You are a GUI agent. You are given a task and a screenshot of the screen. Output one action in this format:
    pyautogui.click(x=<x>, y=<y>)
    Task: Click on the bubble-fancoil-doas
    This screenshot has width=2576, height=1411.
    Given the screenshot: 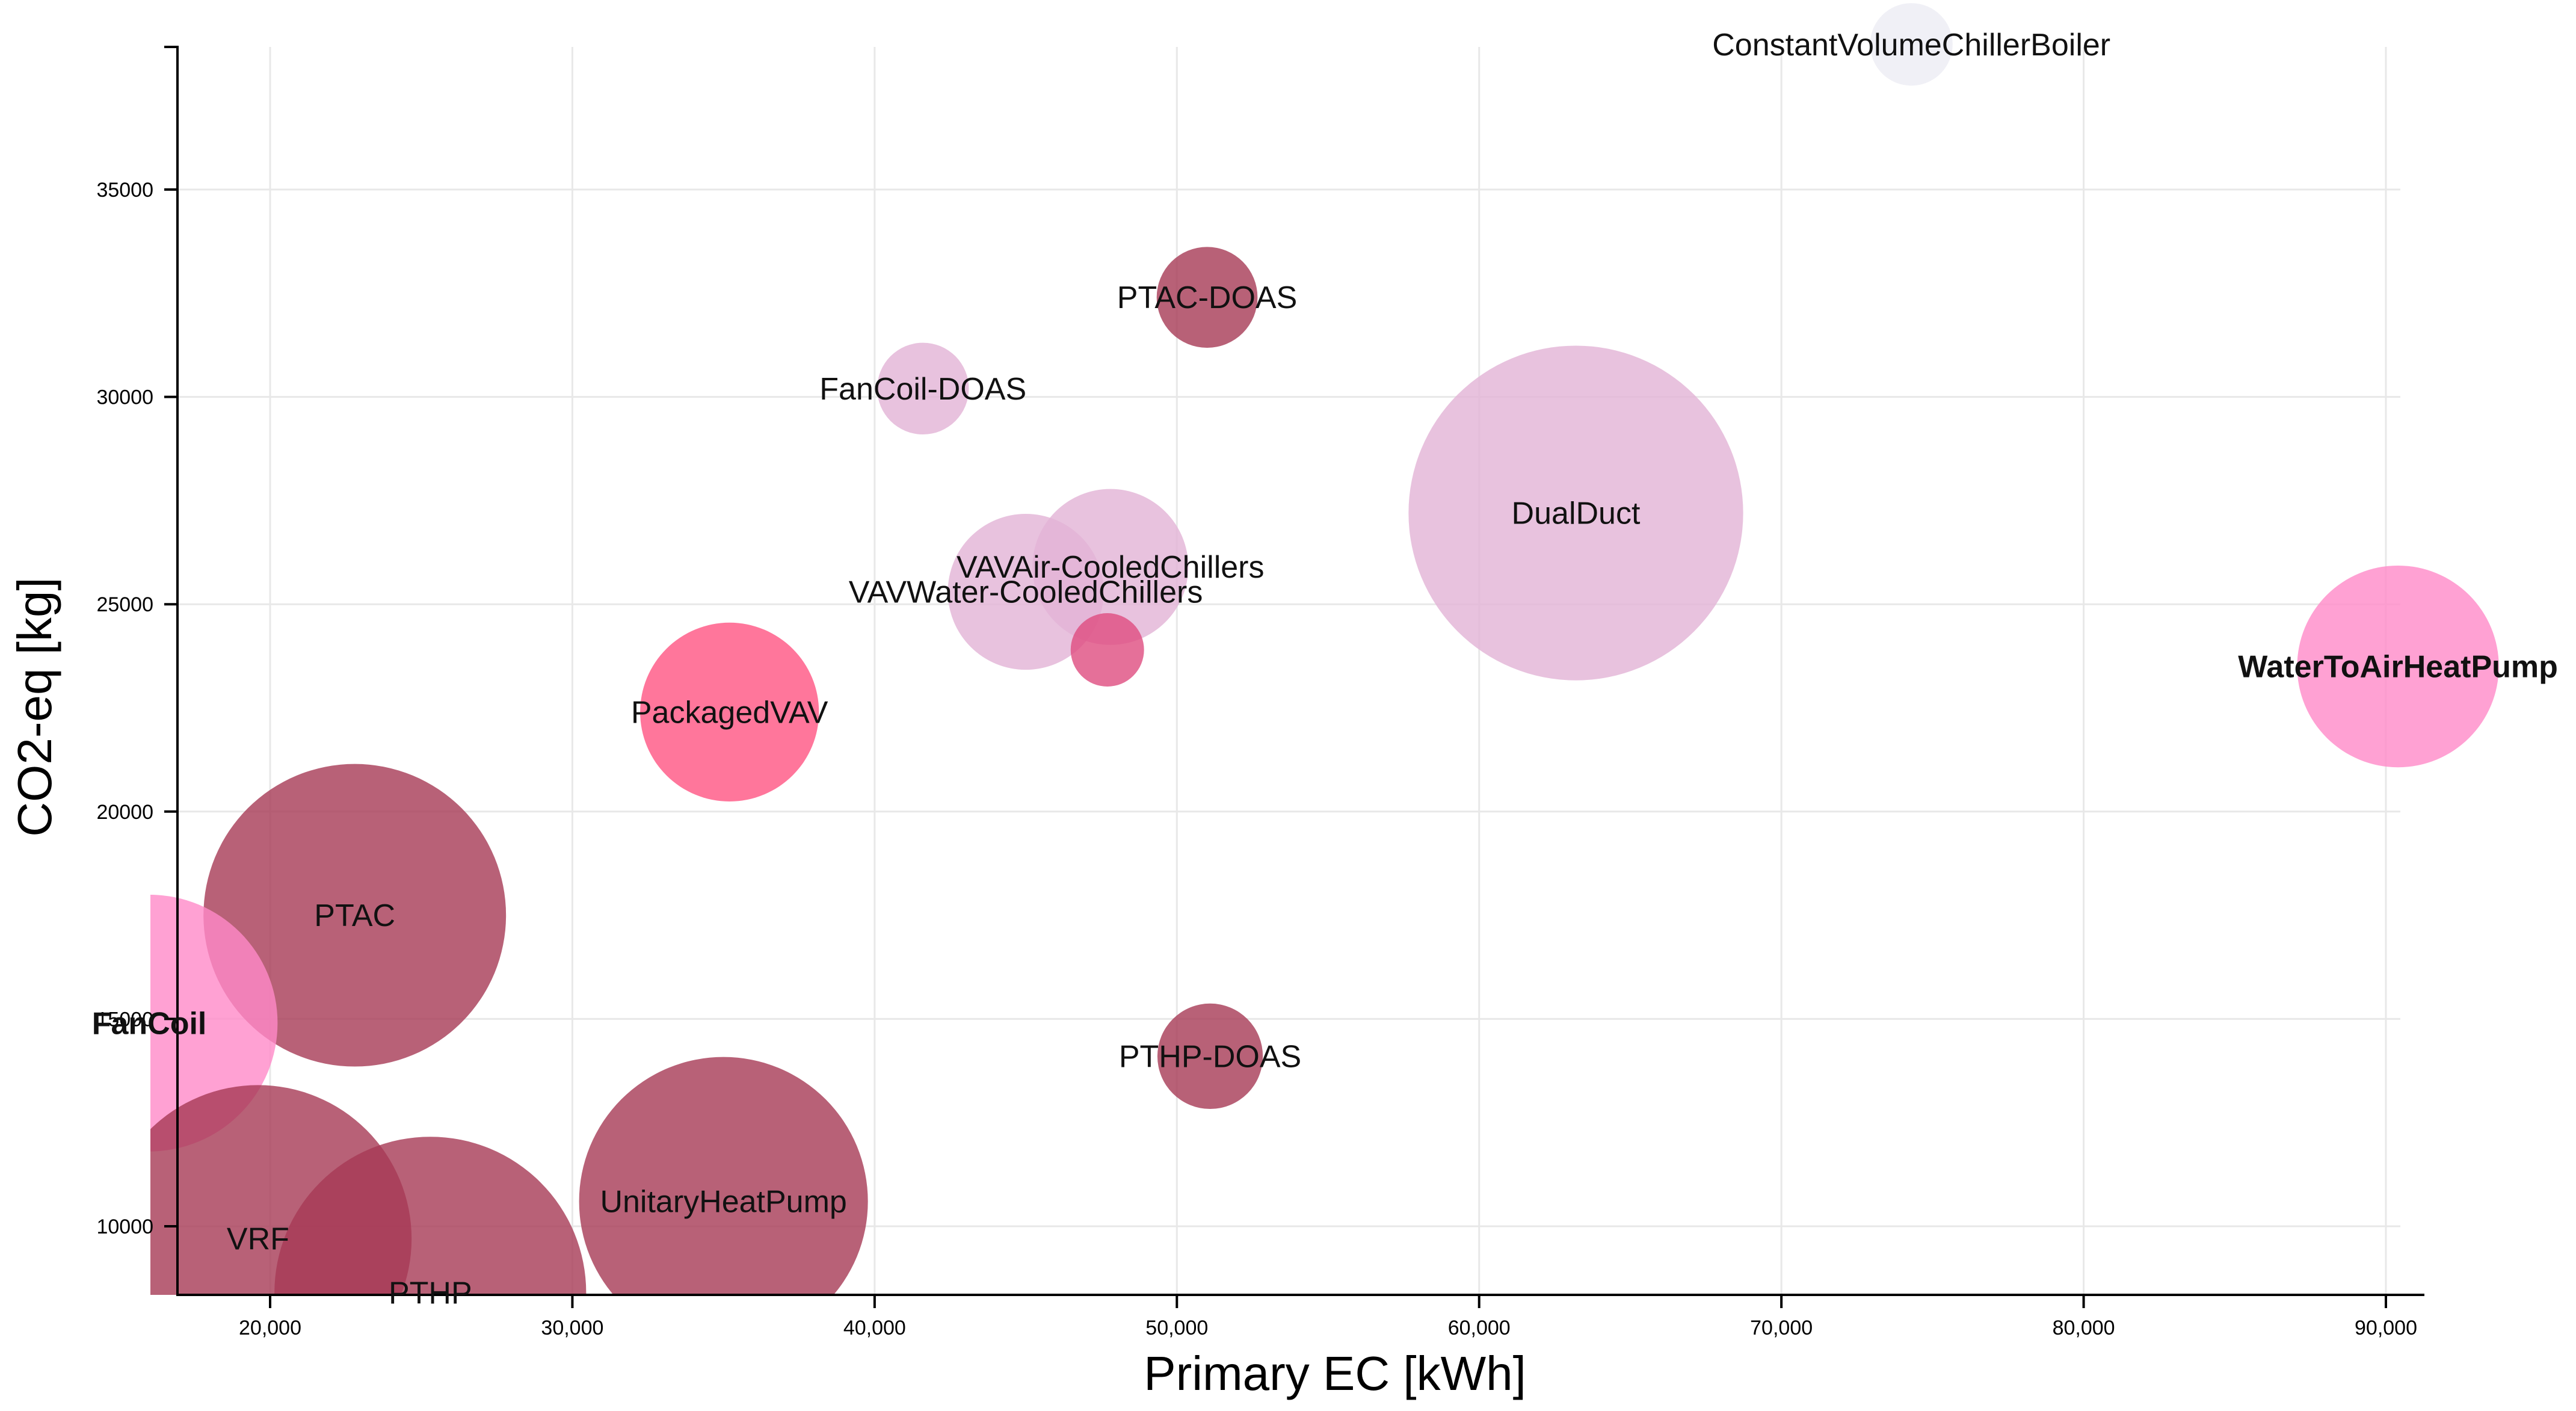 What is the action you would take?
    pyautogui.click(x=923, y=388)
    